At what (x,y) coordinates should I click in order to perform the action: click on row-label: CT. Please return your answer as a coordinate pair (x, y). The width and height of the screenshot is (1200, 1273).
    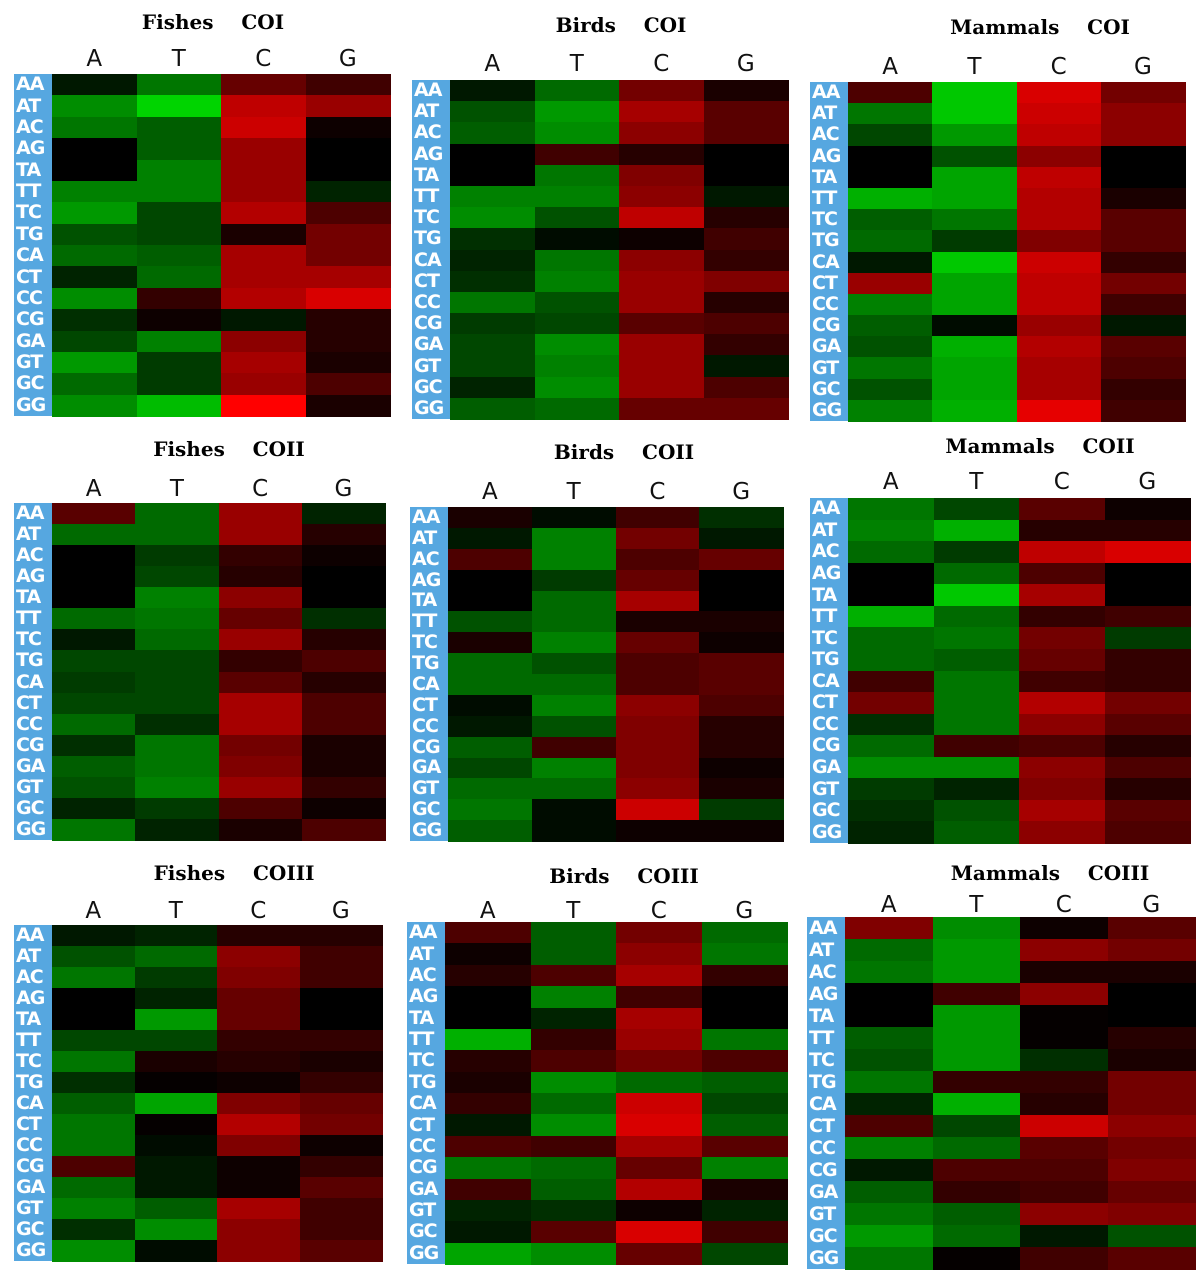
    Looking at the image, I should click on (29, 702).